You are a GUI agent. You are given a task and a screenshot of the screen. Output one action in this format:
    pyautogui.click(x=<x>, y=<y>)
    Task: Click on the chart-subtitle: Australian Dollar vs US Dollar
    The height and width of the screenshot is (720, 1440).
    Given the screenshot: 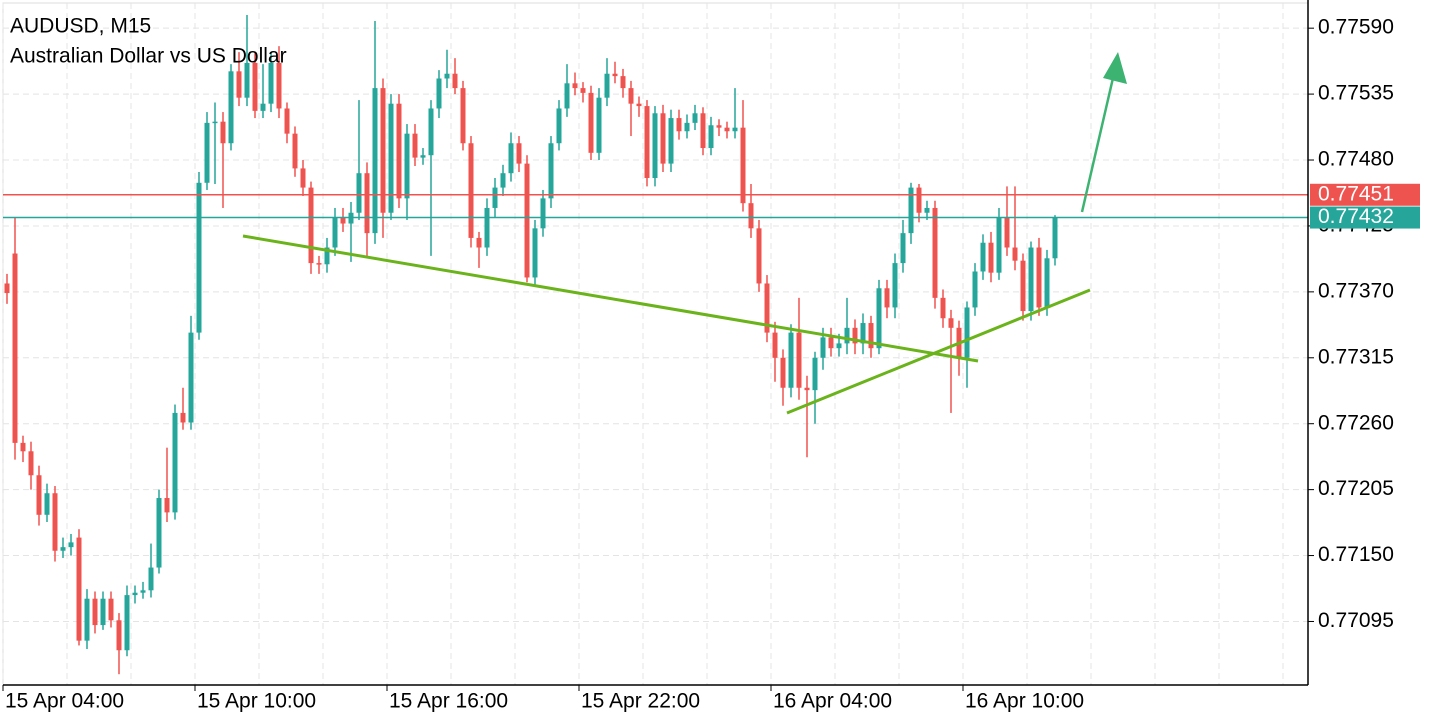 What is the action you would take?
    pyautogui.click(x=148, y=56)
    